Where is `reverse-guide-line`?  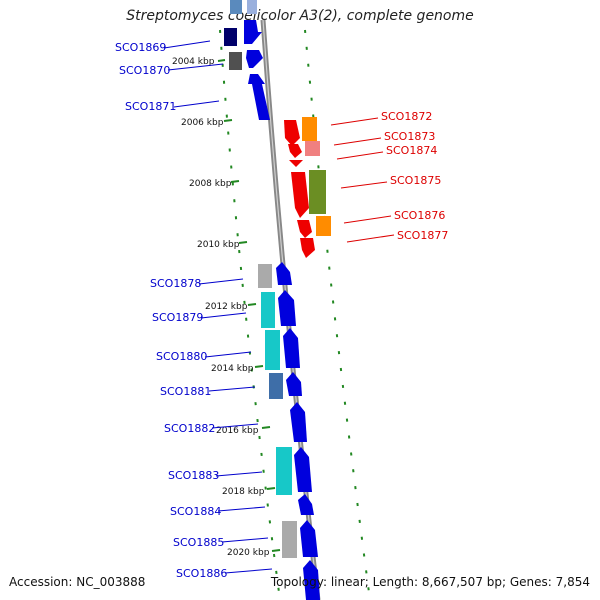
reverse-guide-line is located at coordinates (337, 314).